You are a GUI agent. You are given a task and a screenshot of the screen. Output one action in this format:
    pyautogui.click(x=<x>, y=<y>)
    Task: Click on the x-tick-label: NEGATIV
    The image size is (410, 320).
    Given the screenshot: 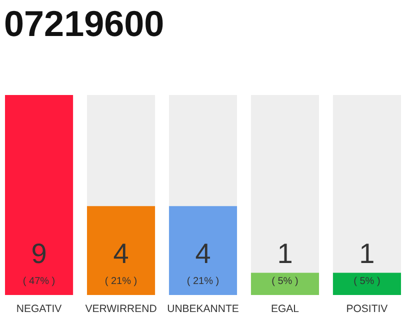 What is the action you would take?
    pyautogui.click(x=39, y=309)
    